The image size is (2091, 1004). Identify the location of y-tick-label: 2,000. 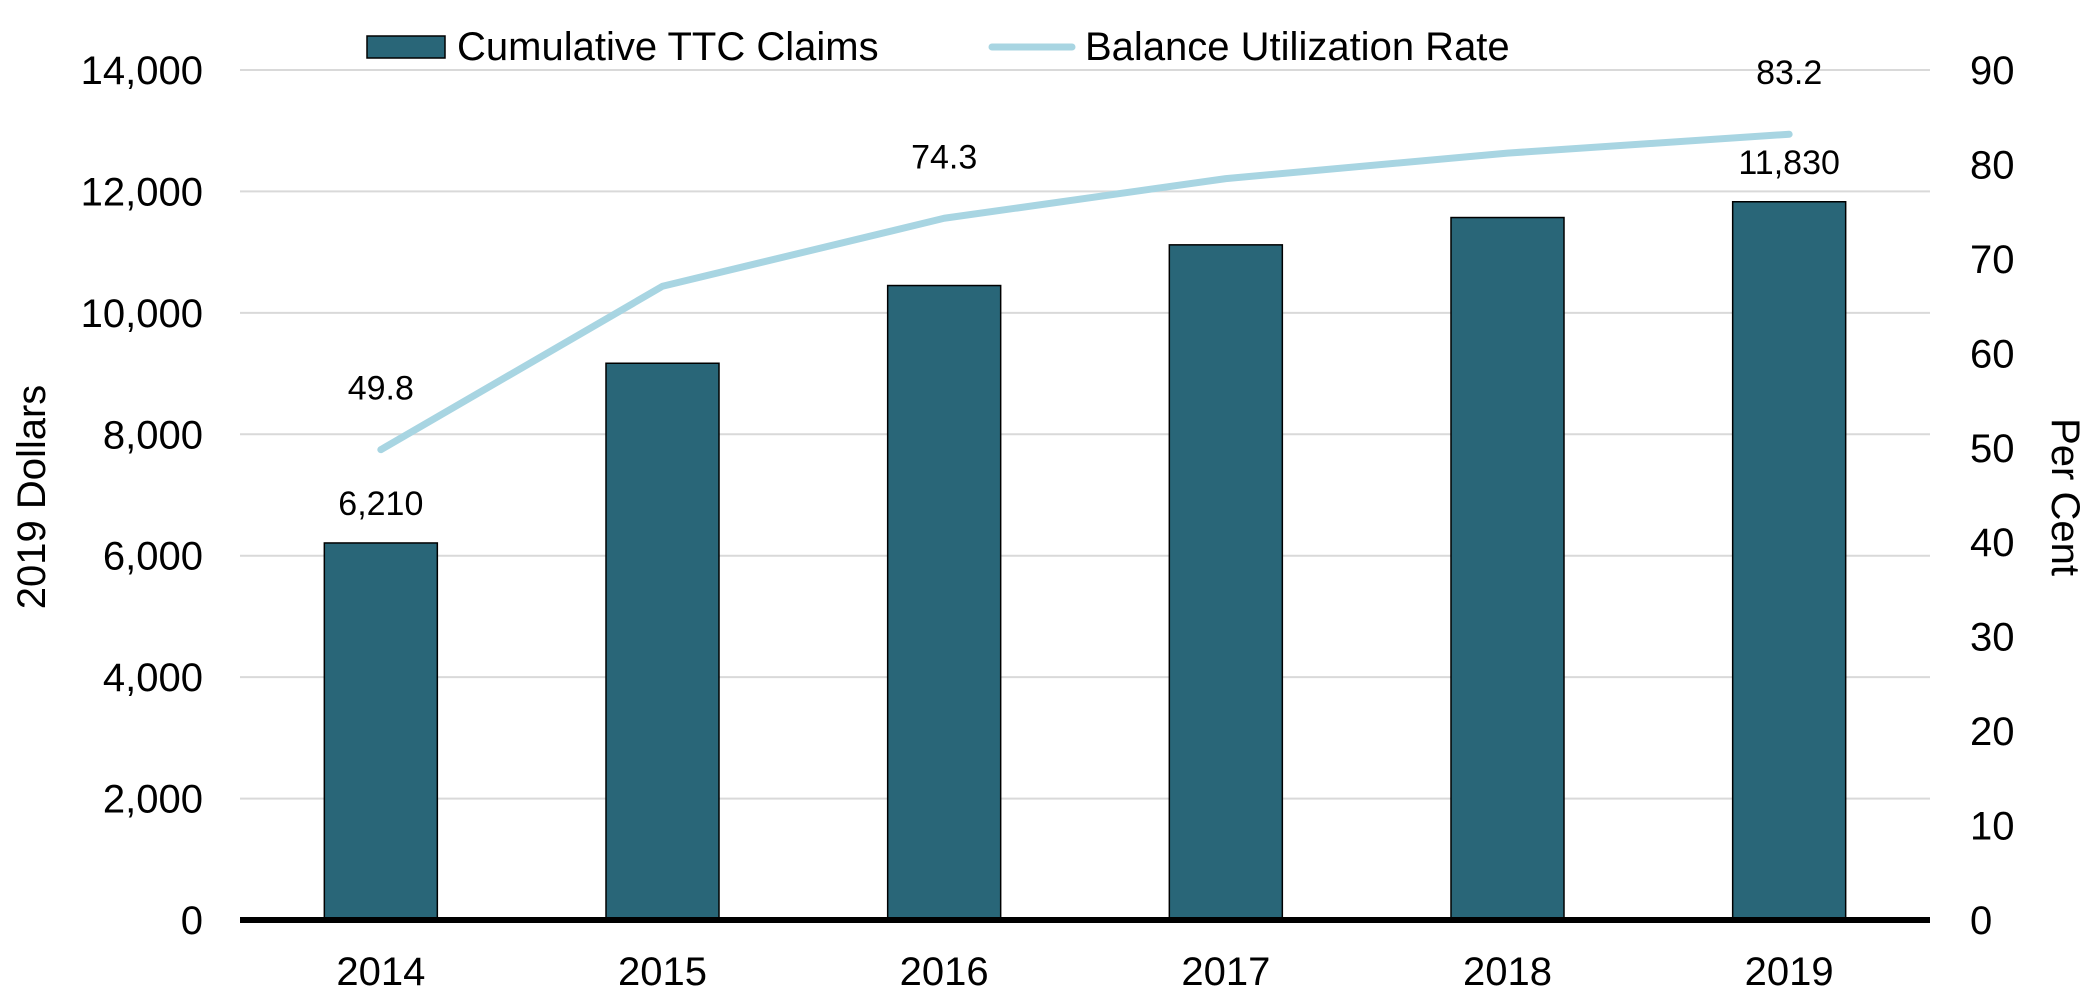
(153, 800).